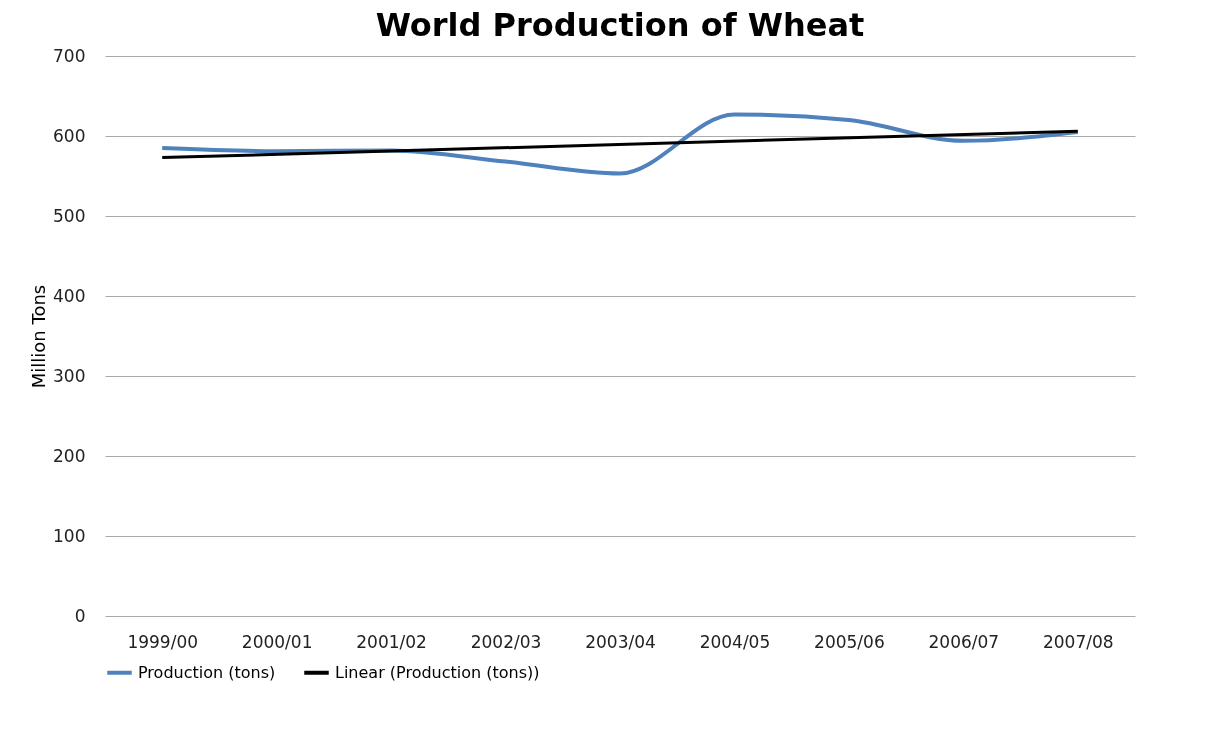 This screenshot has height=754, width=1221. What do you see at coordinates (69, 135) in the screenshot?
I see `y-tick-label: 600` at bounding box center [69, 135].